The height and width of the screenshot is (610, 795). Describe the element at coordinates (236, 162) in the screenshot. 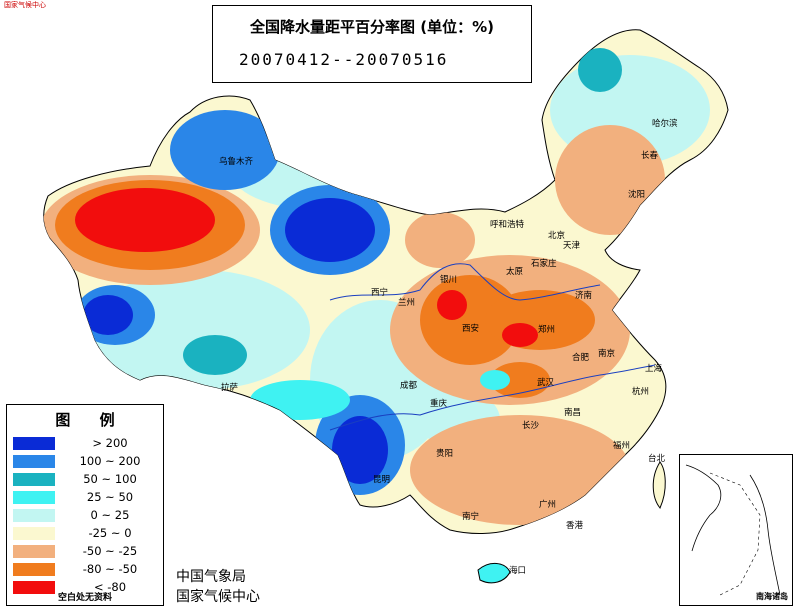

I see `city-label: 乌鲁木齐` at that location.